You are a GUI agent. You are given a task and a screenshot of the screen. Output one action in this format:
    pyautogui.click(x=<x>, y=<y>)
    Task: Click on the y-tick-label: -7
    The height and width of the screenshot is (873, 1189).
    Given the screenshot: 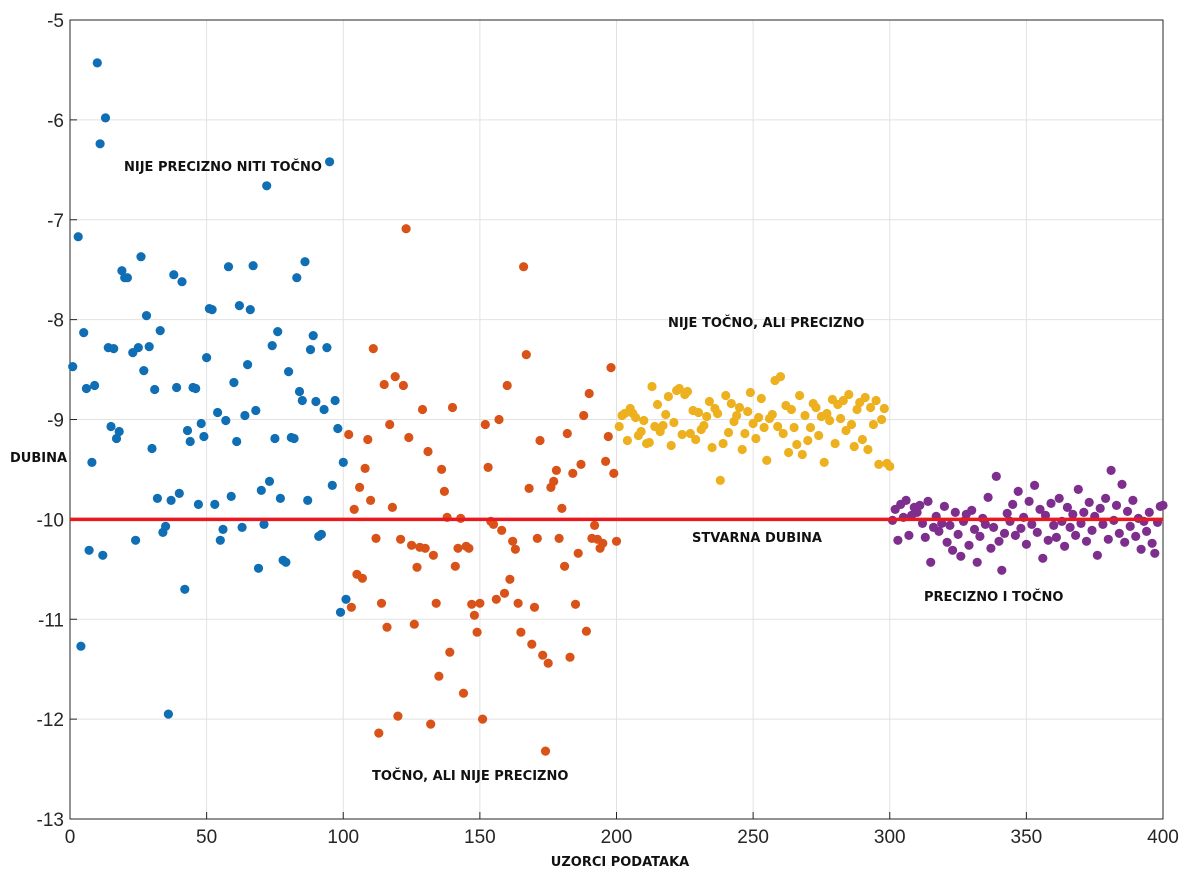 What is the action you would take?
    pyautogui.click(x=55, y=221)
    